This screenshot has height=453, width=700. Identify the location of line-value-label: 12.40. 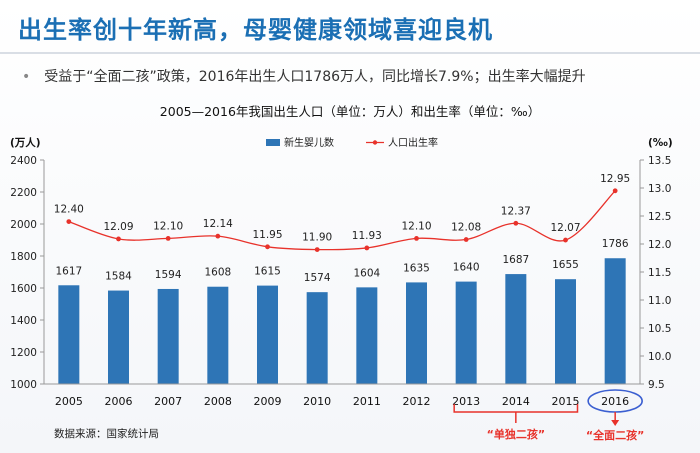
(69, 210).